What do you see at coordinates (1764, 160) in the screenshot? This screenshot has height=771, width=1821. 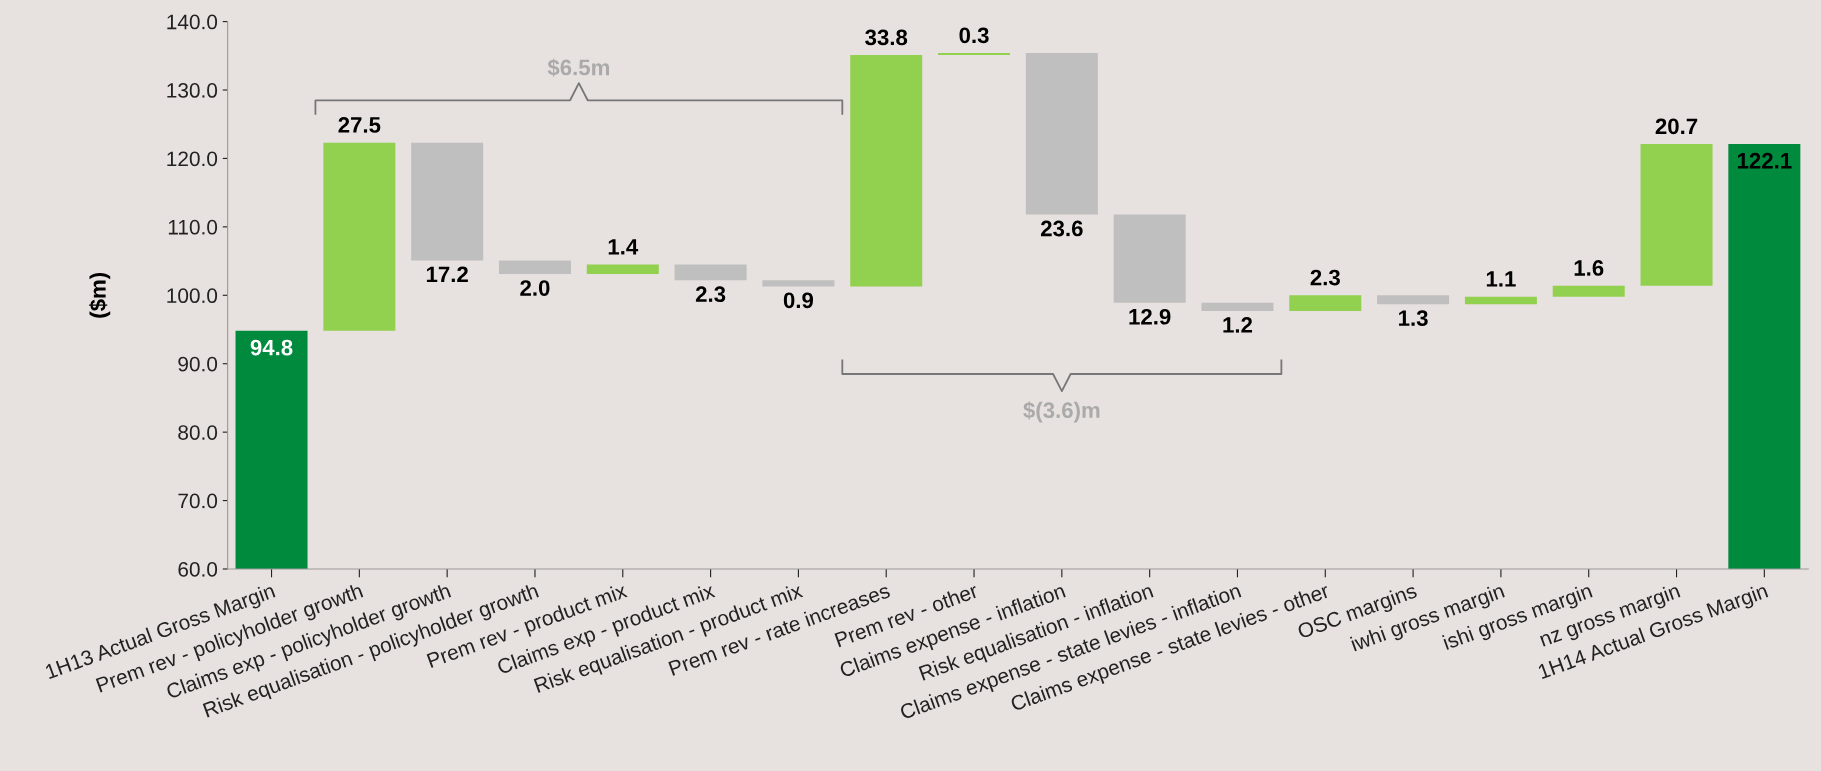 I see `data-label: 122.1` at bounding box center [1764, 160].